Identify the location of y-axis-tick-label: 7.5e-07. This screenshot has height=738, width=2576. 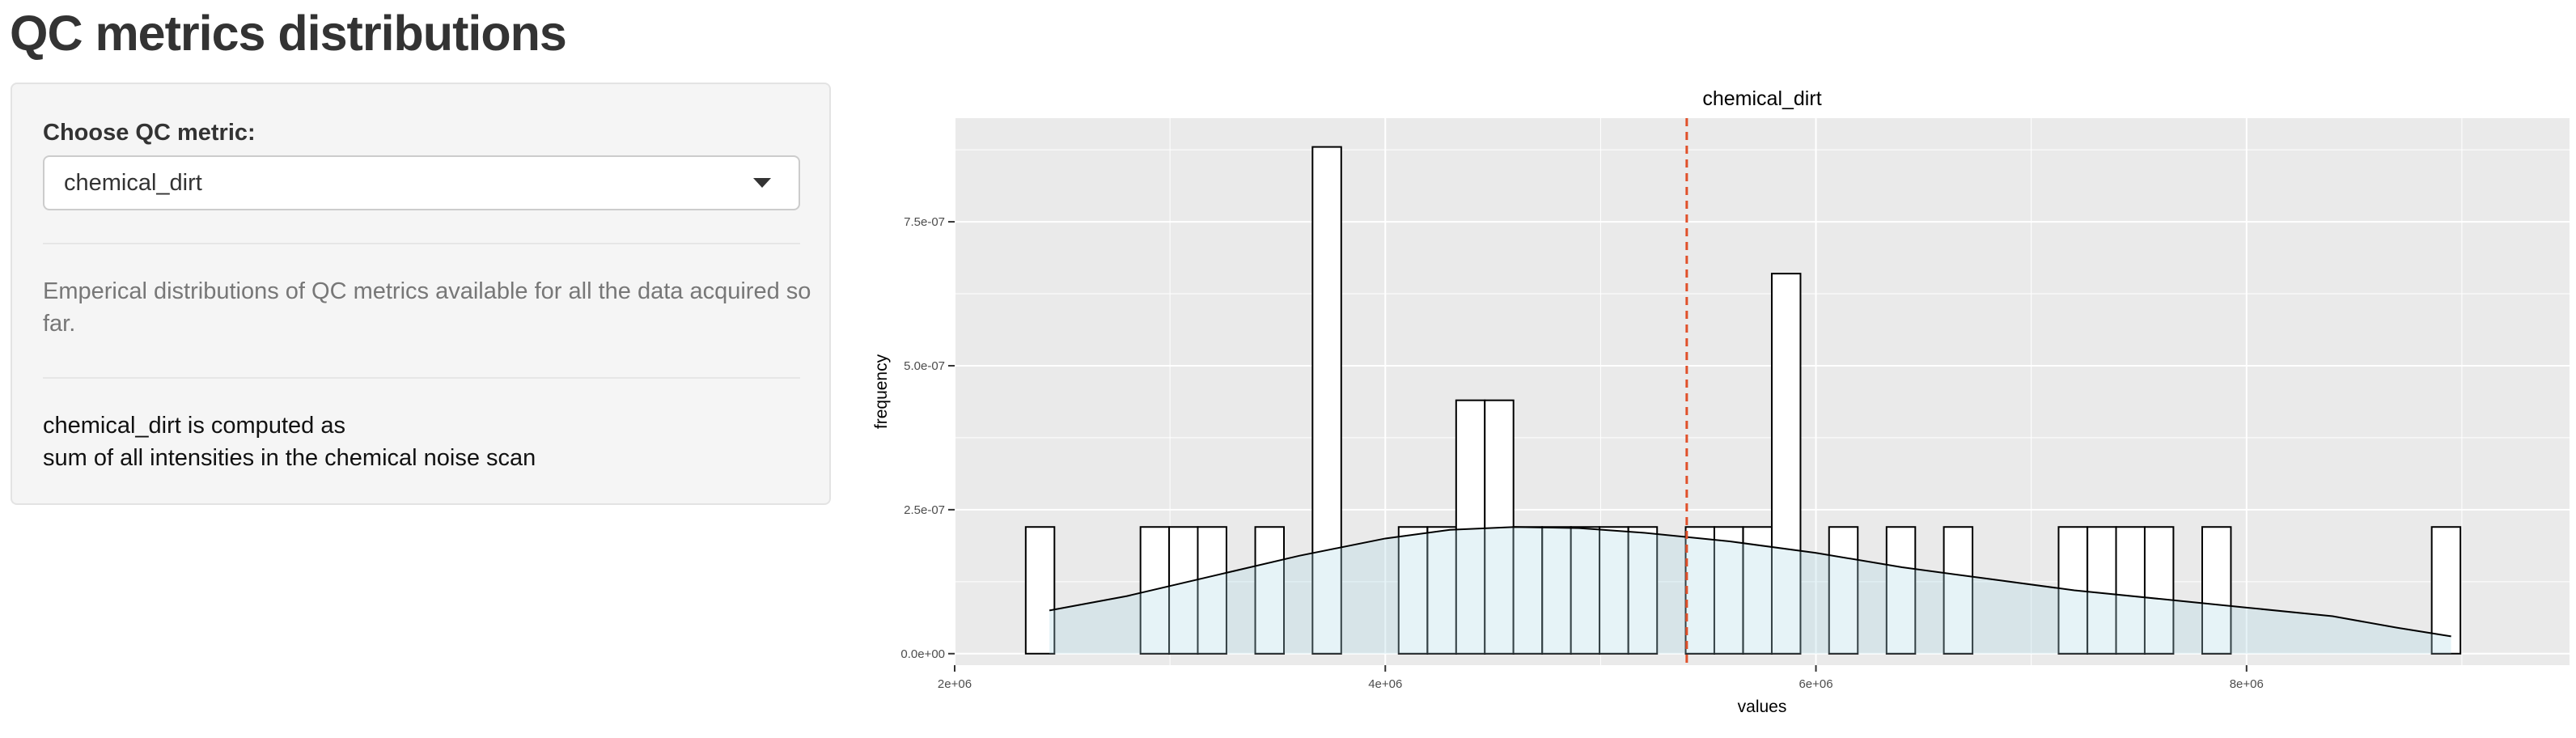
(924, 222).